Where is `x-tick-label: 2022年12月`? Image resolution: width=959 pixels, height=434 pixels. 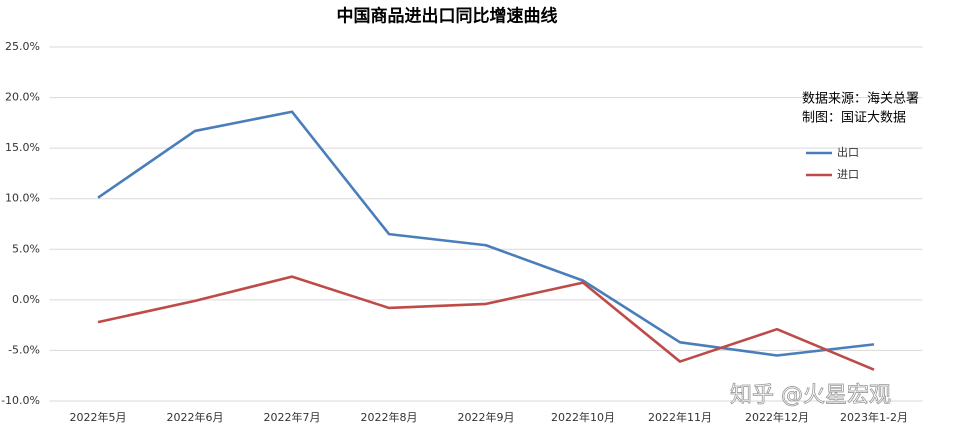 x-tick-label: 2022年12月 is located at coordinates (777, 417).